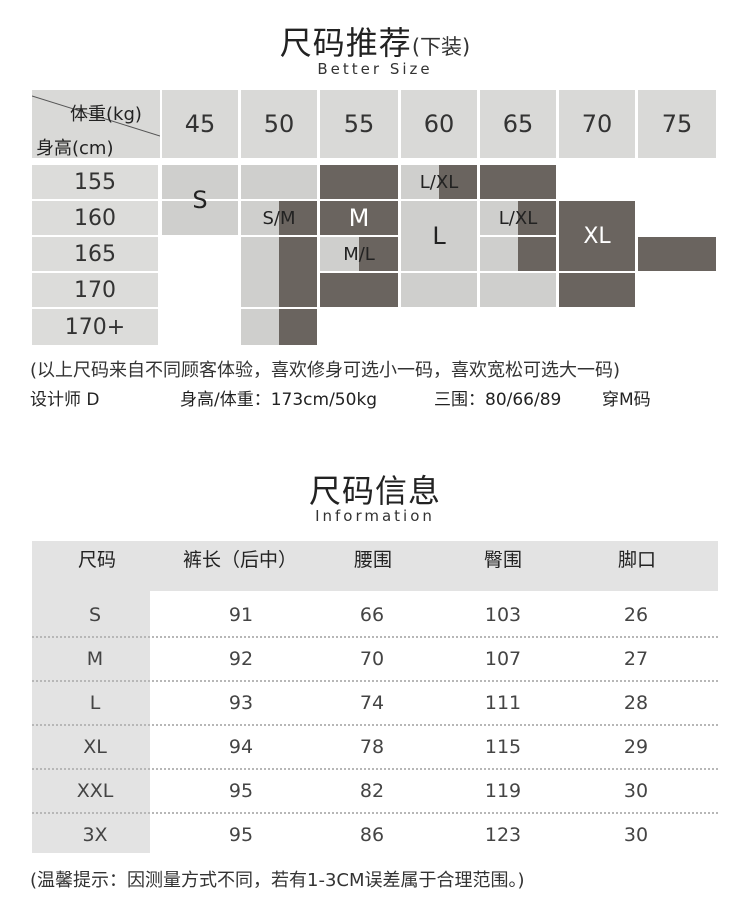 The height and width of the screenshot is (920, 750). I want to click on cell-hip: 103, so click(503, 615).